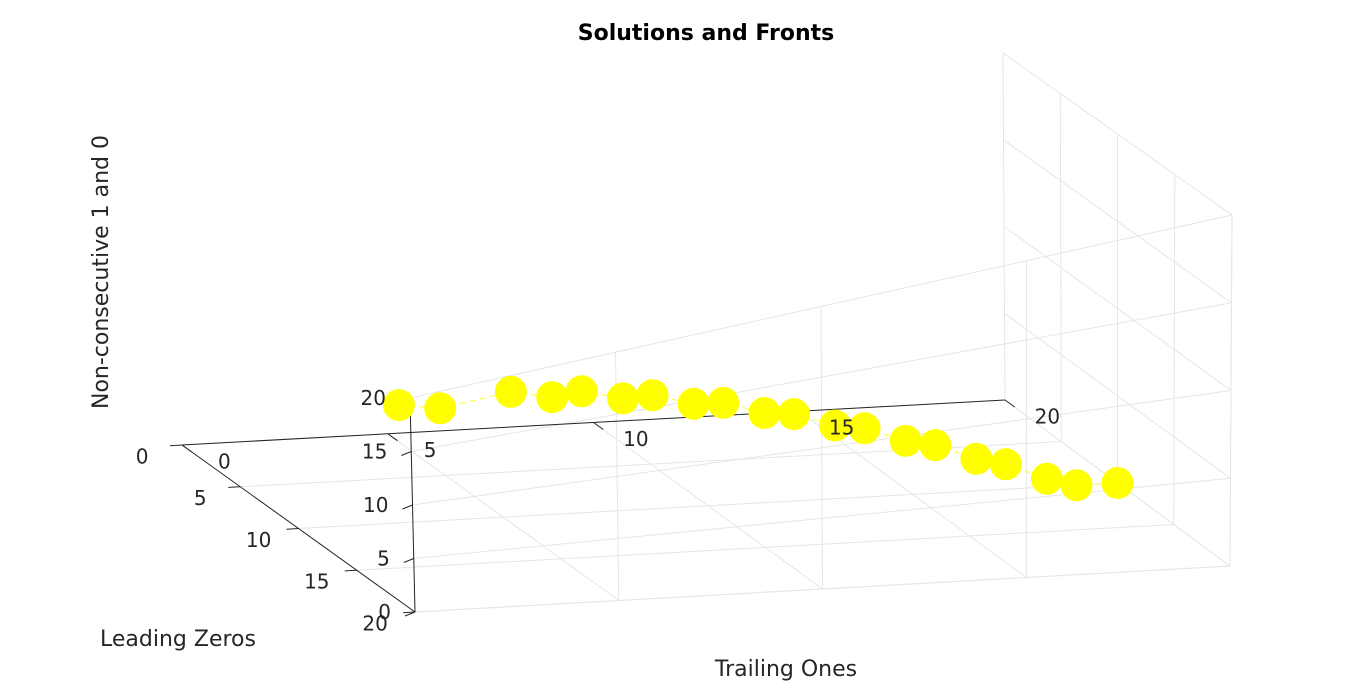 This screenshot has height=689, width=1366. I want to click on y-axis-label: Leading Zeros, so click(178, 639).